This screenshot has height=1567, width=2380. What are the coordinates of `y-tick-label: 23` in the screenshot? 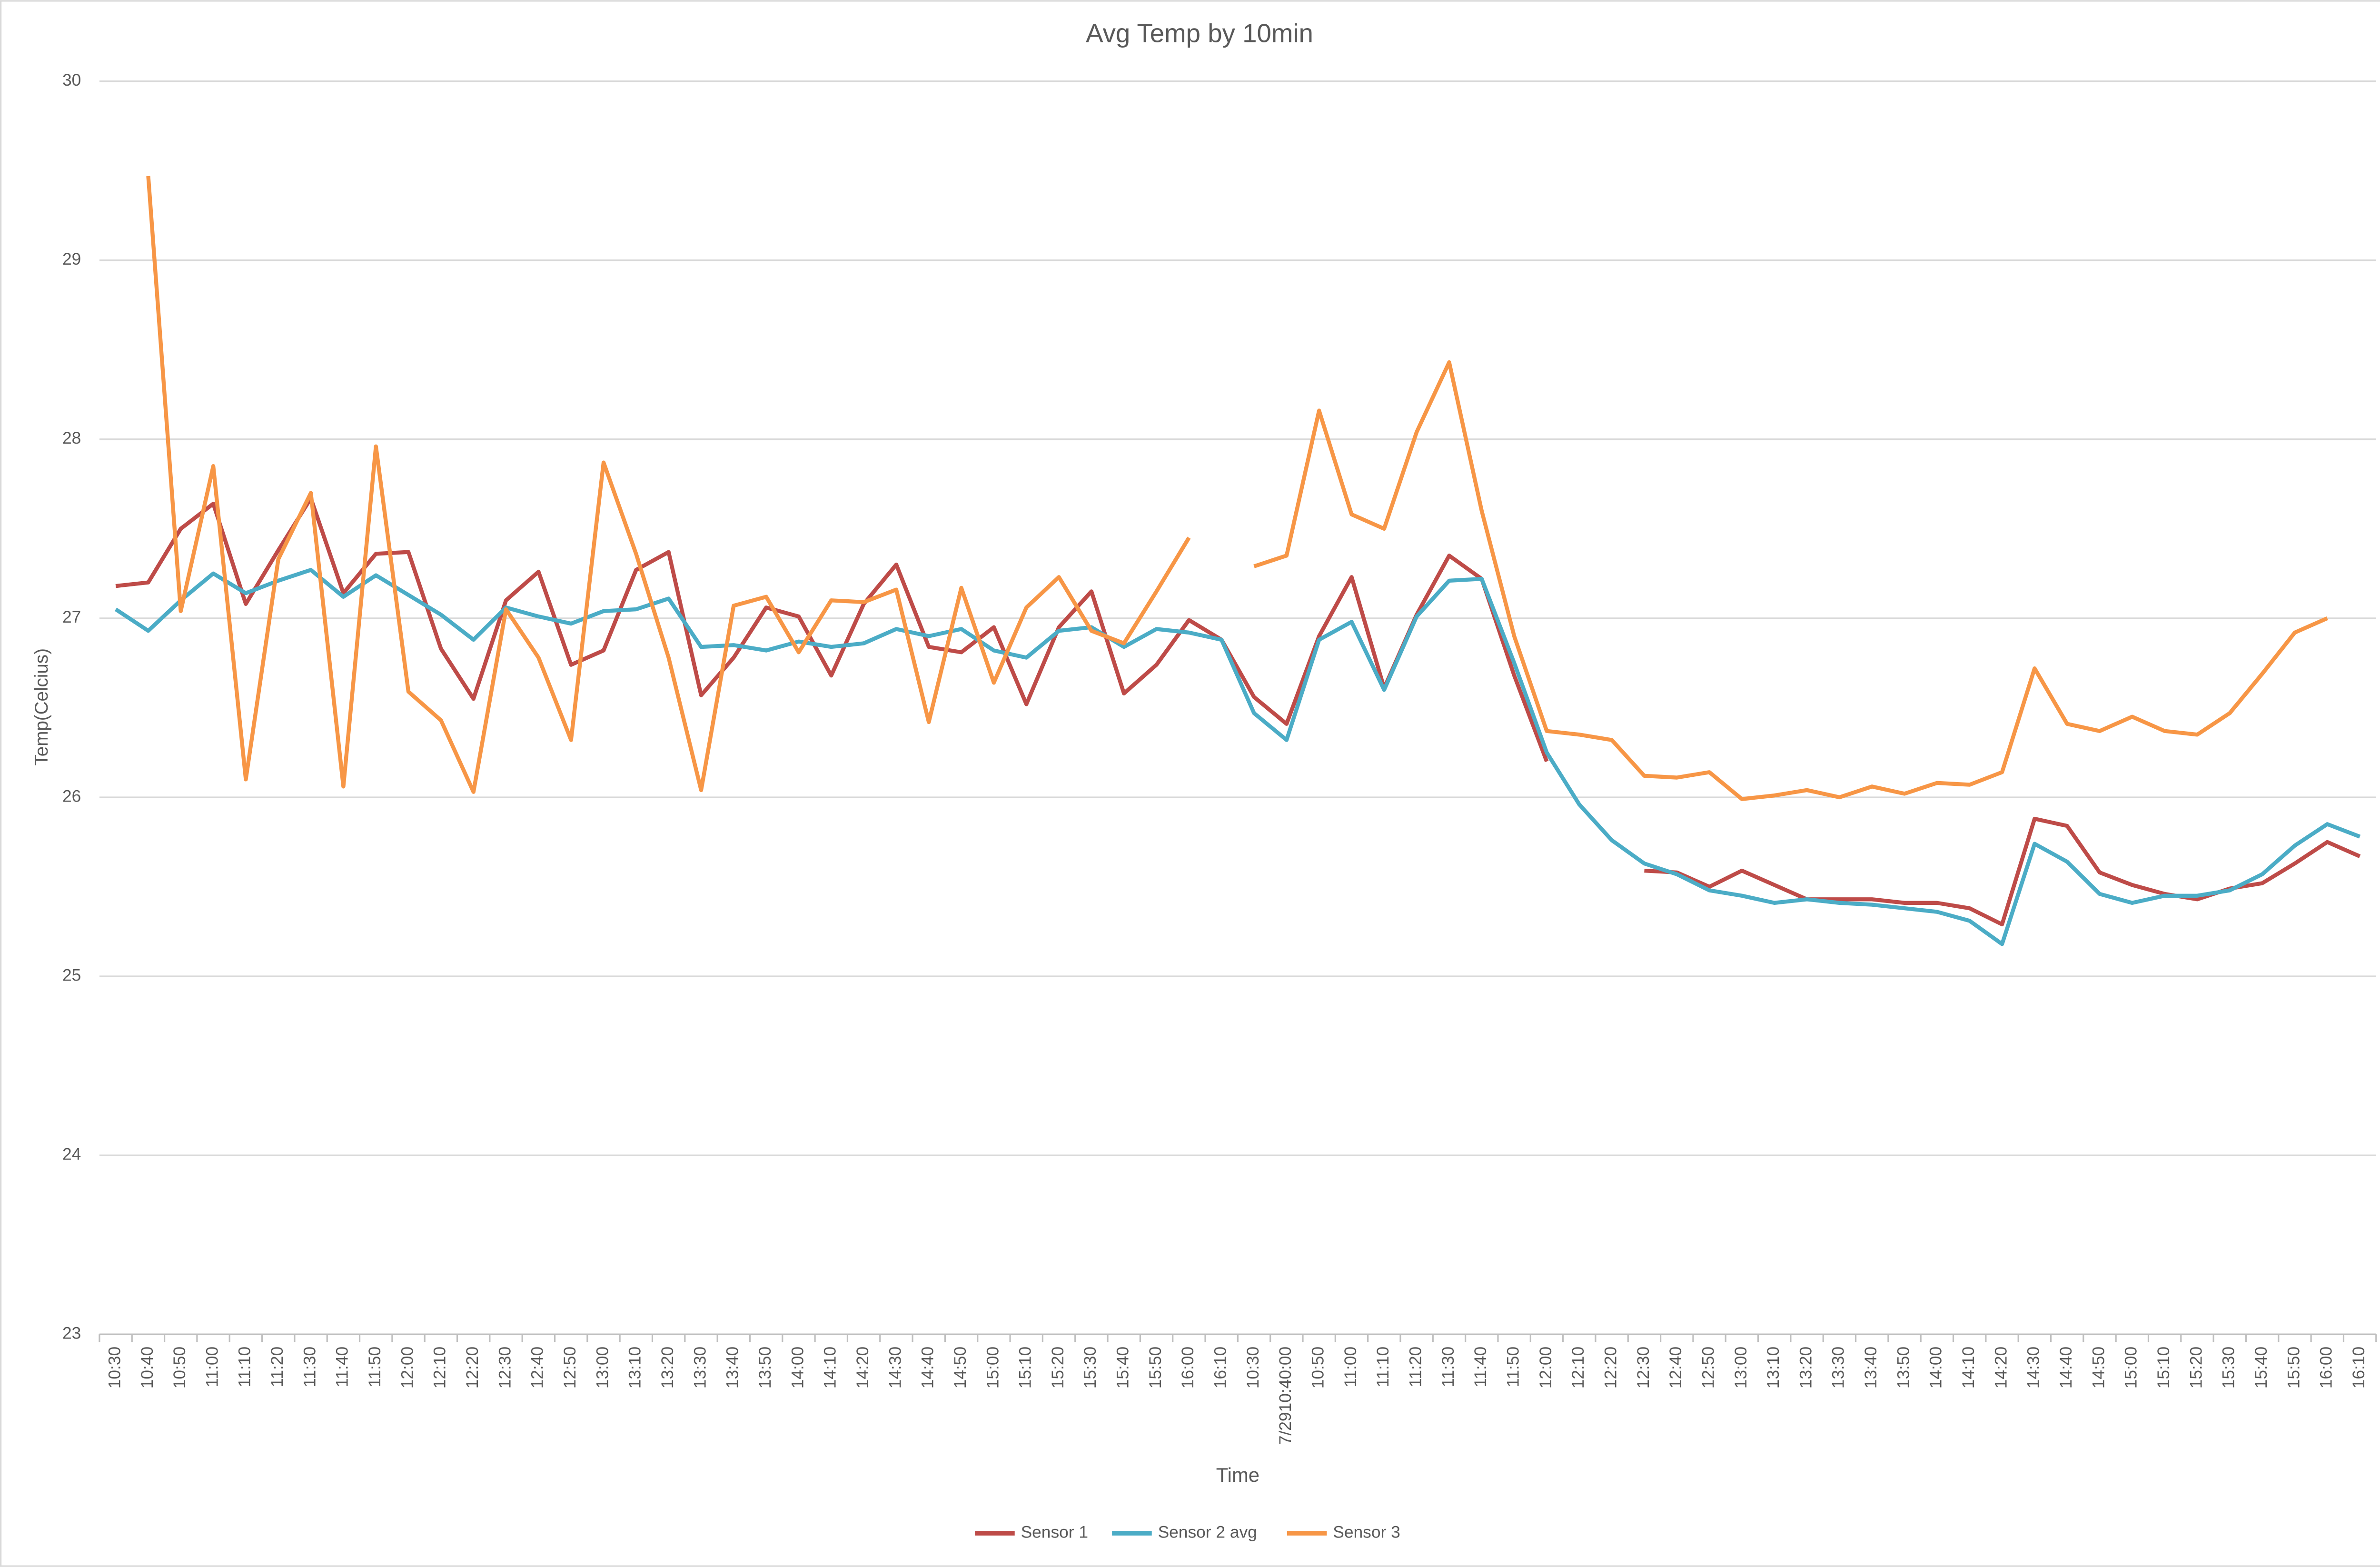 It's located at (71, 1333).